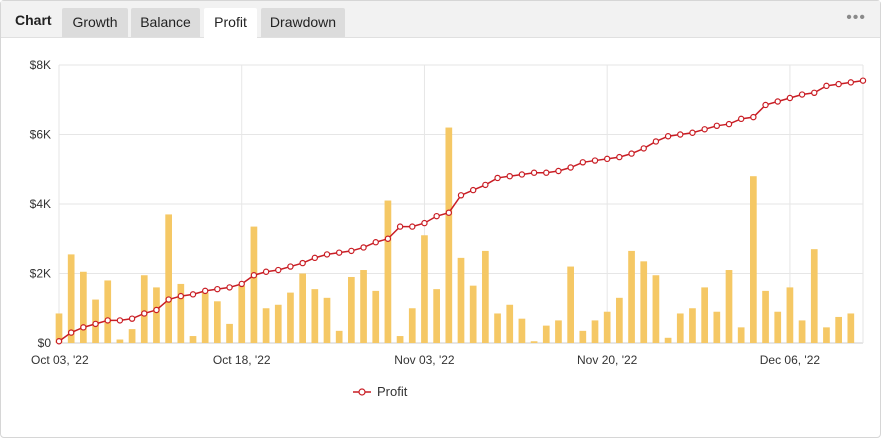  What do you see at coordinates (95, 22) in the screenshot?
I see `tab-growth: Growth` at bounding box center [95, 22].